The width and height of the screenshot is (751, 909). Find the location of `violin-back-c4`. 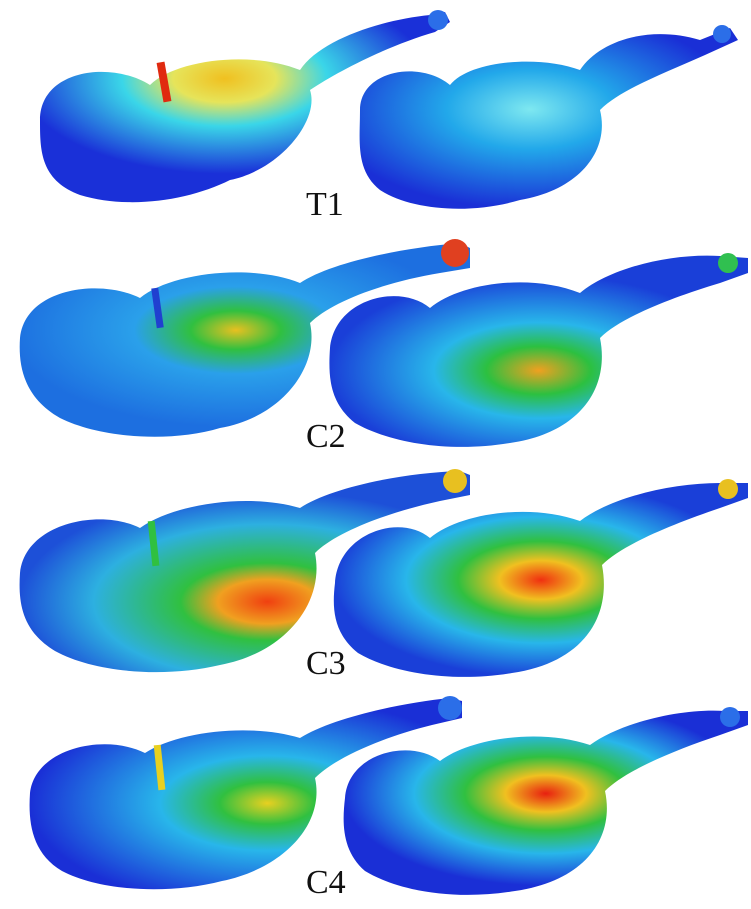

violin-back-c4 is located at coordinates (545, 801).